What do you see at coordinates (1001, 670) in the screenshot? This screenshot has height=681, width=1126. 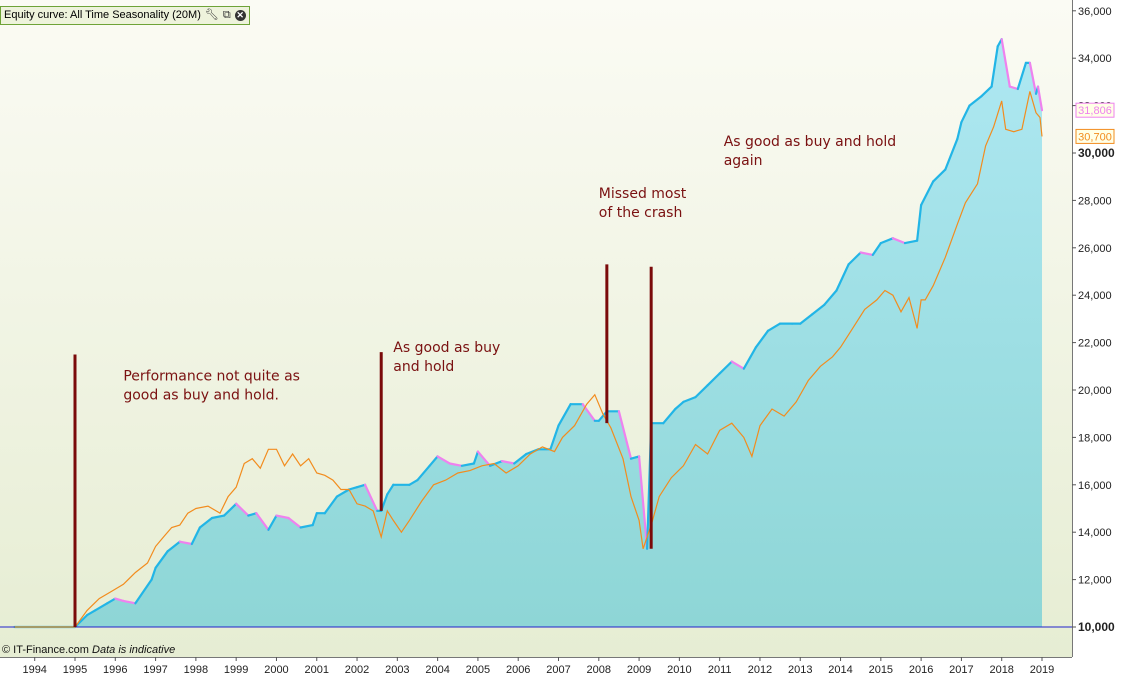 I see `x-tick-label: 2018` at bounding box center [1001, 670].